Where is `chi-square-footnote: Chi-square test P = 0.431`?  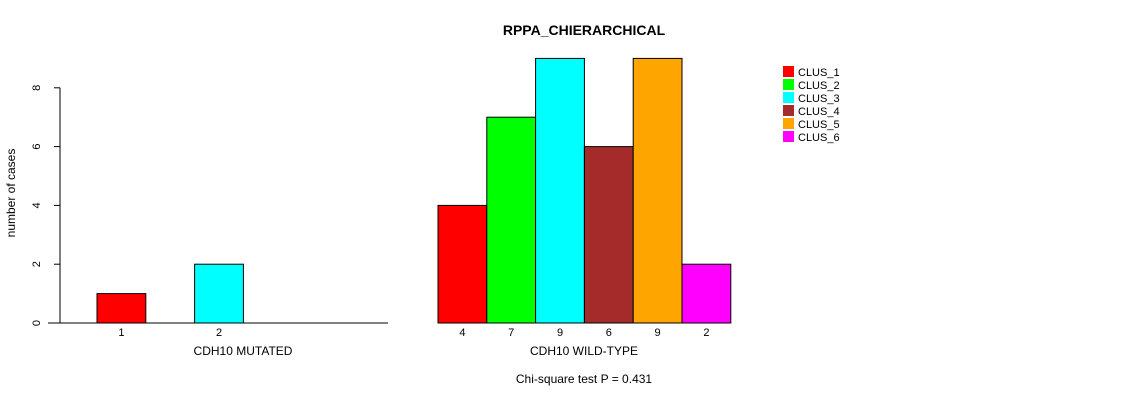
chi-square-footnote: Chi-square test P = 0.431 is located at coordinates (584, 379).